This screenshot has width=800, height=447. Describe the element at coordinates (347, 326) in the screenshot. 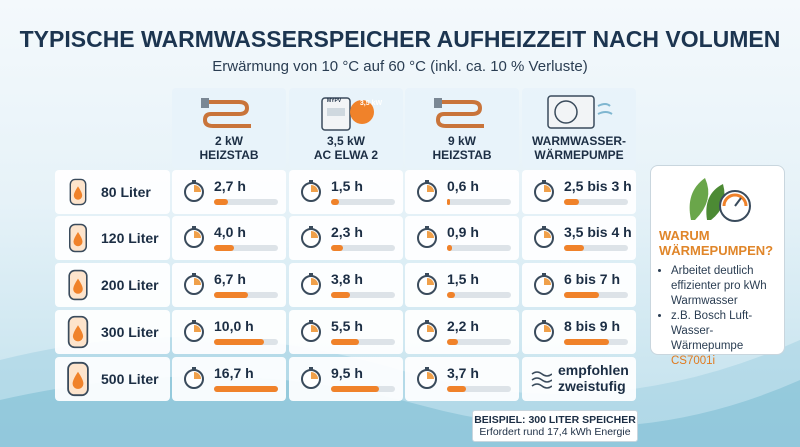

I see `cell-value: 5,5 h` at that location.